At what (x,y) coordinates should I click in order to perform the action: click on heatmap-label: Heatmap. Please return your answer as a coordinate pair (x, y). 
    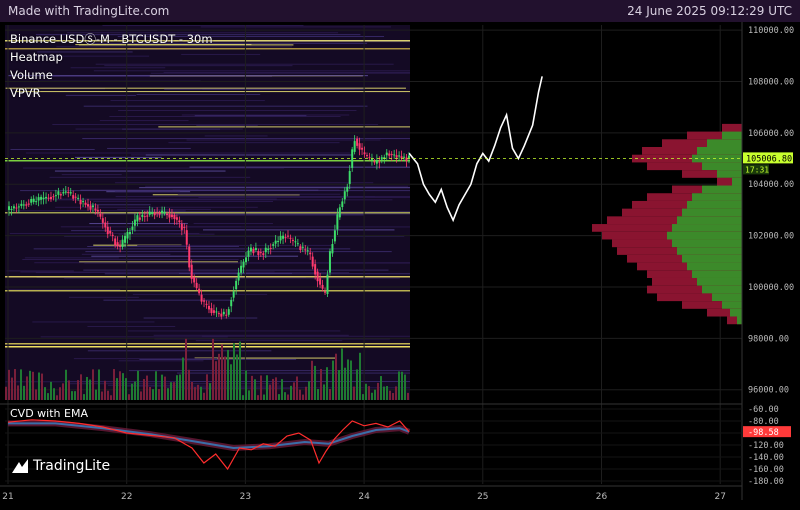
    Looking at the image, I should click on (36, 57).